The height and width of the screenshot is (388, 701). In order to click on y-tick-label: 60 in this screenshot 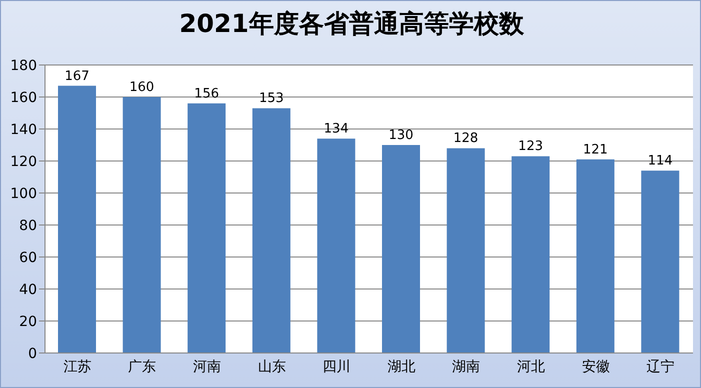, I will do `click(28, 258)`.